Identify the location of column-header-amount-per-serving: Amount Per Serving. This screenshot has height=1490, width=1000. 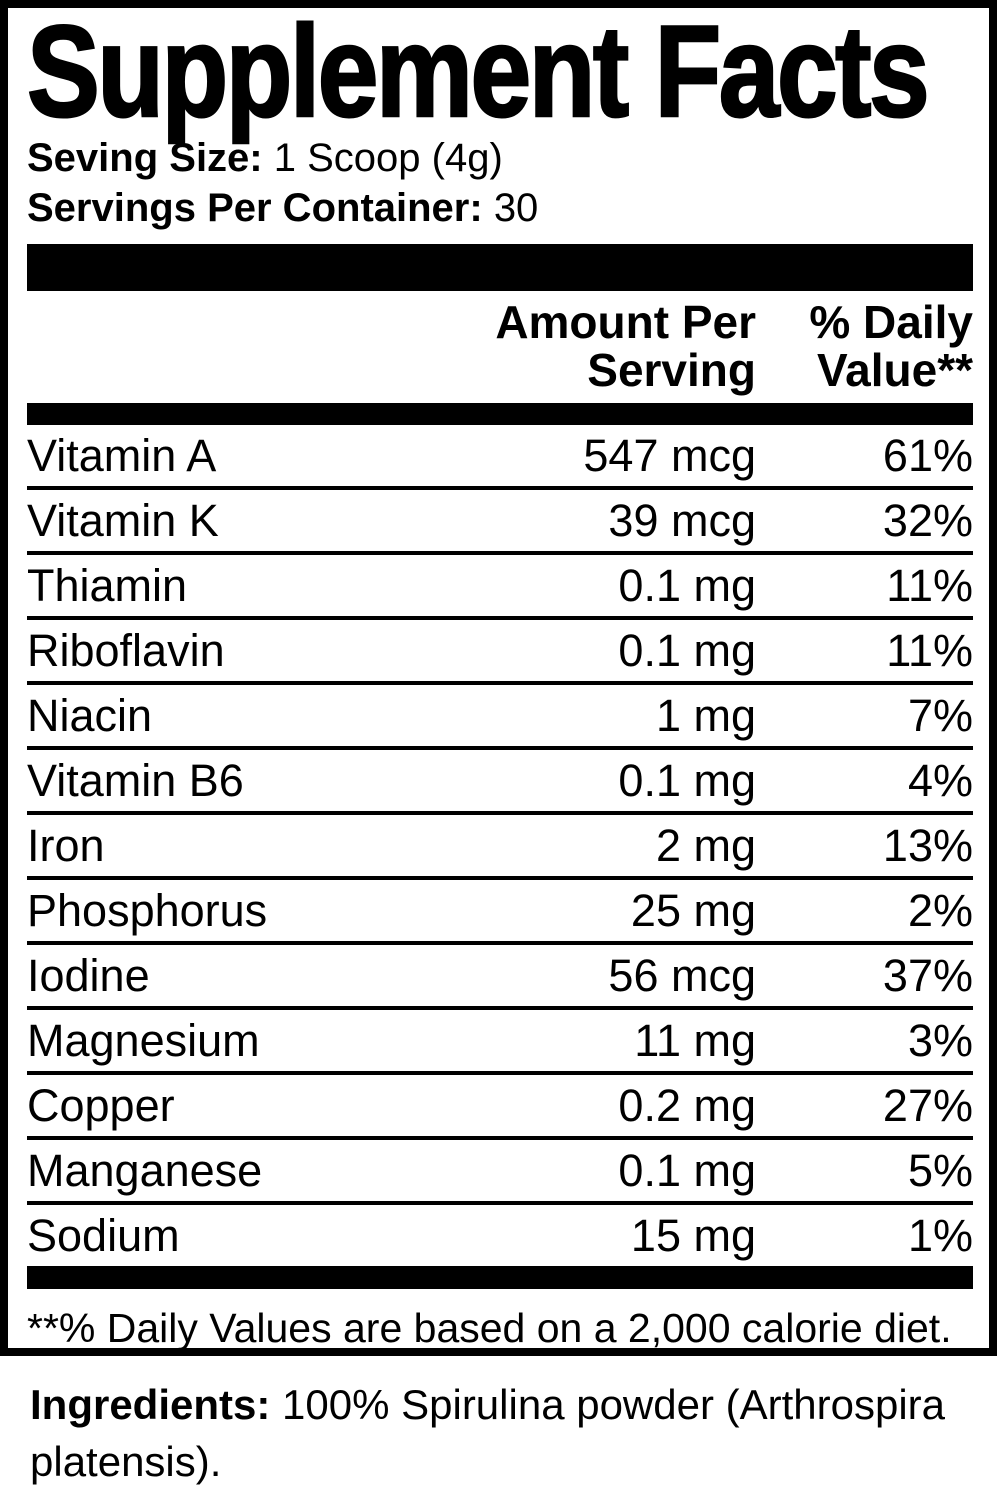
(625, 346).